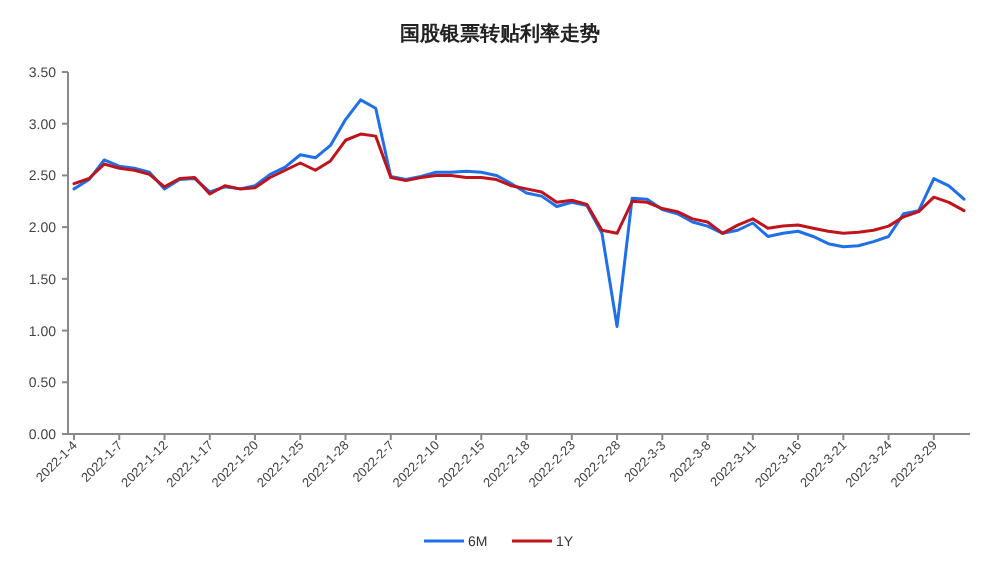  Describe the element at coordinates (500, 34) in the screenshot. I see `chart-title: 国股银票转贴利率走势` at that location.